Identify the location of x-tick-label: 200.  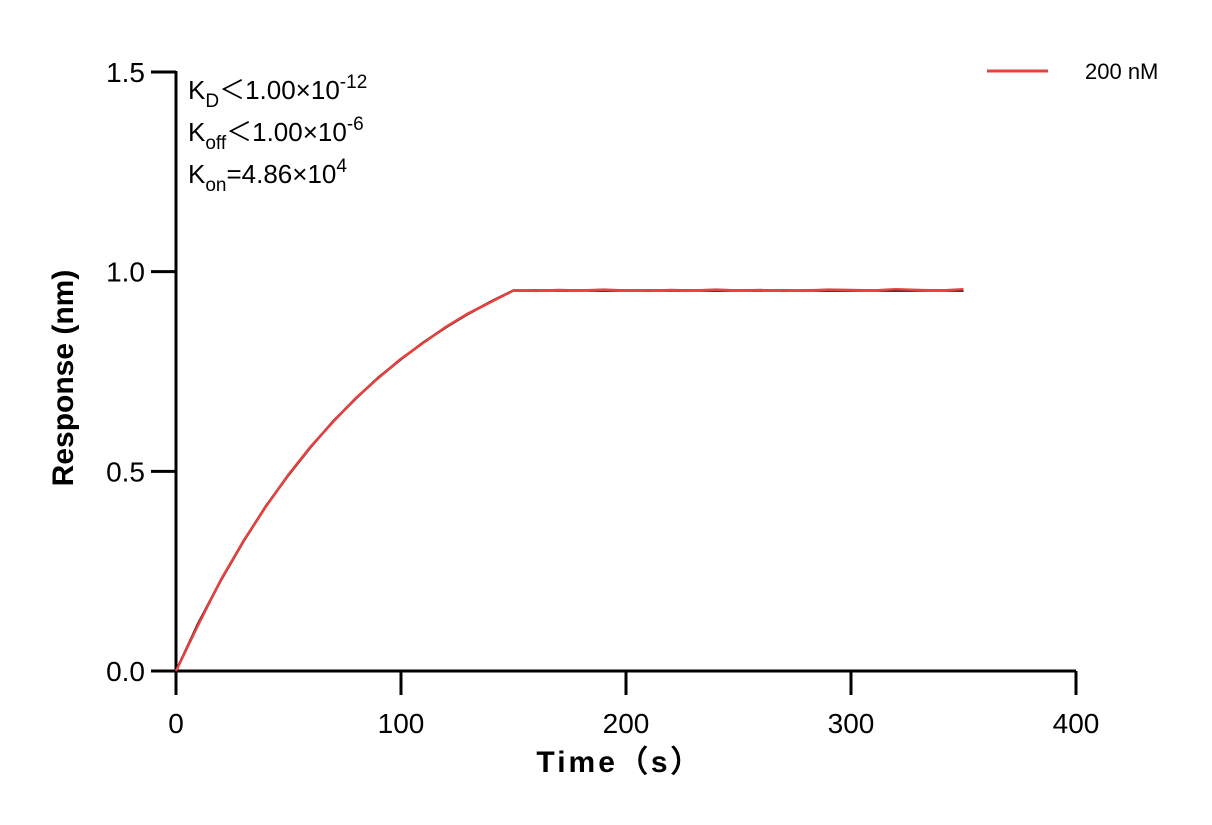
(626, 723).